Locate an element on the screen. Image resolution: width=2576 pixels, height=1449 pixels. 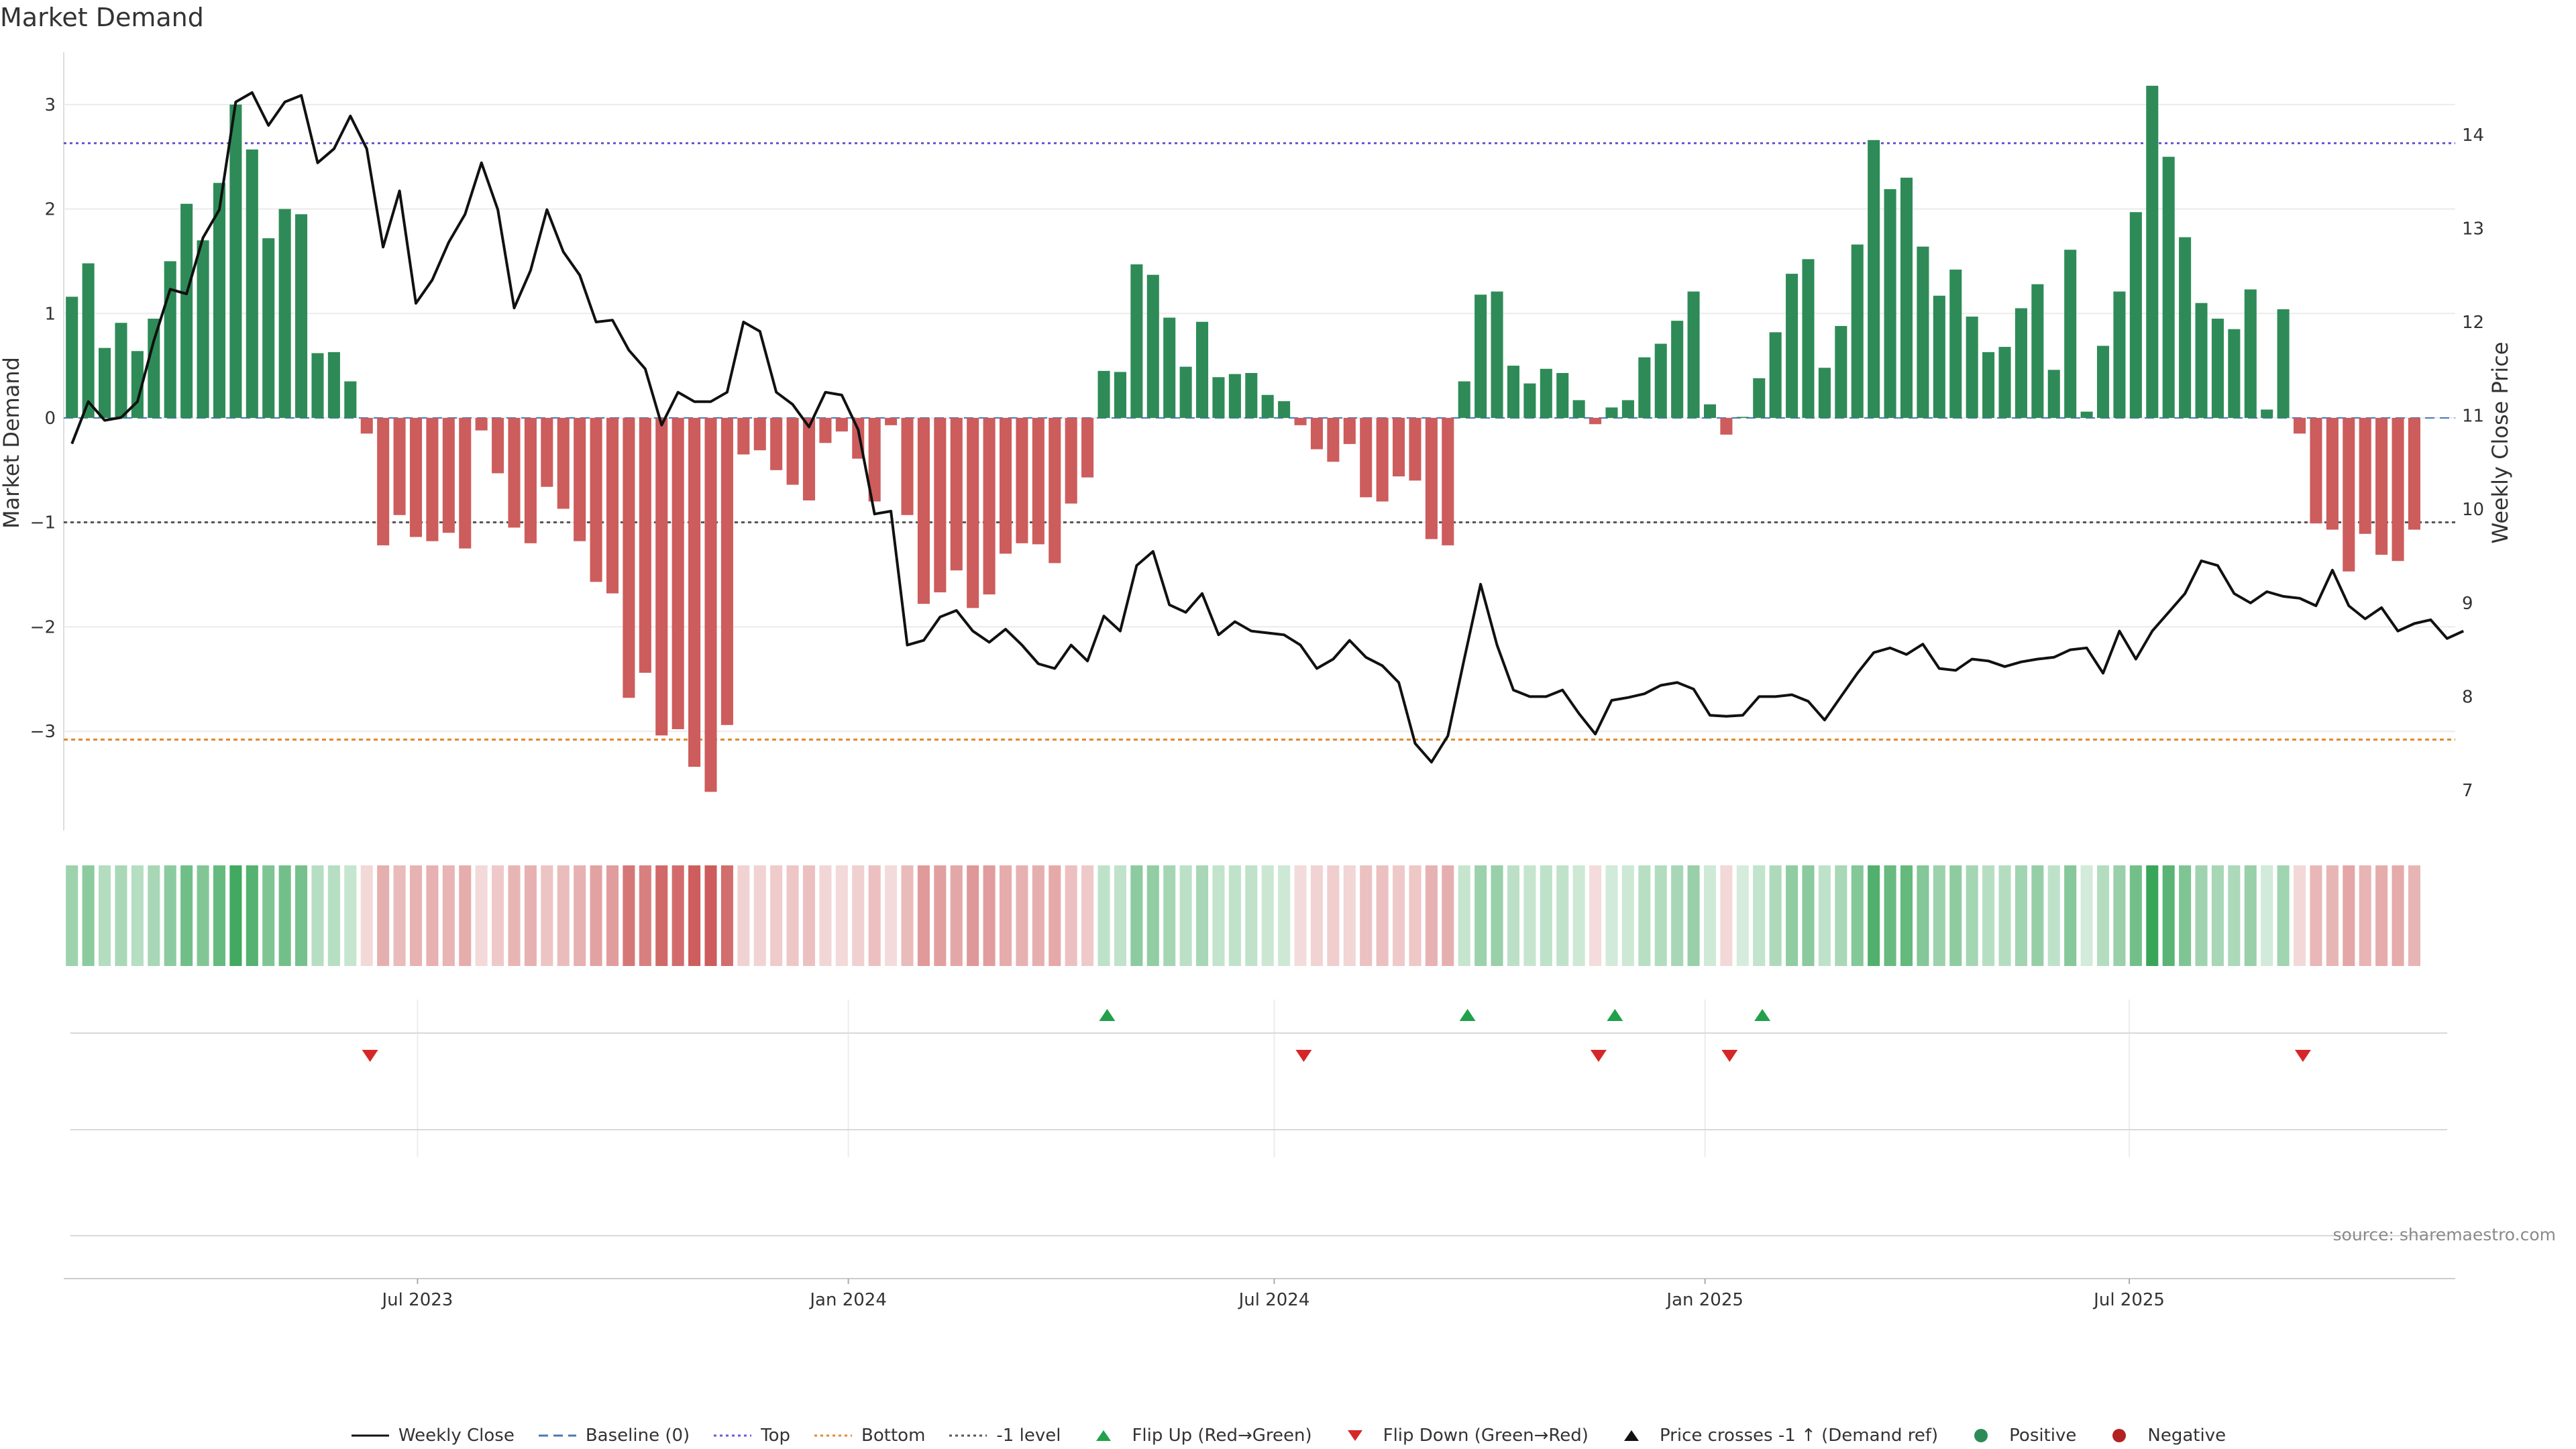
y-tick-label: −2 is located at coordinates (43, 627).